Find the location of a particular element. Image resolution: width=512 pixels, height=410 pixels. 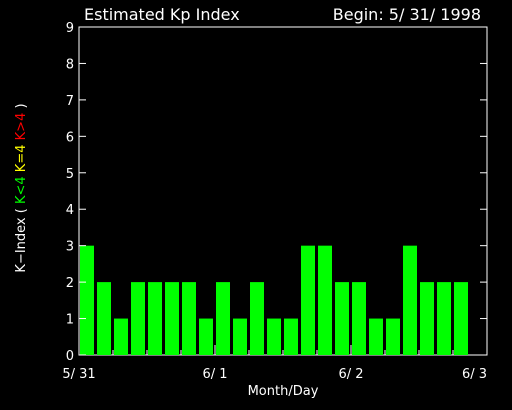

y-label-part: ) is located at coordinates (21, 107).